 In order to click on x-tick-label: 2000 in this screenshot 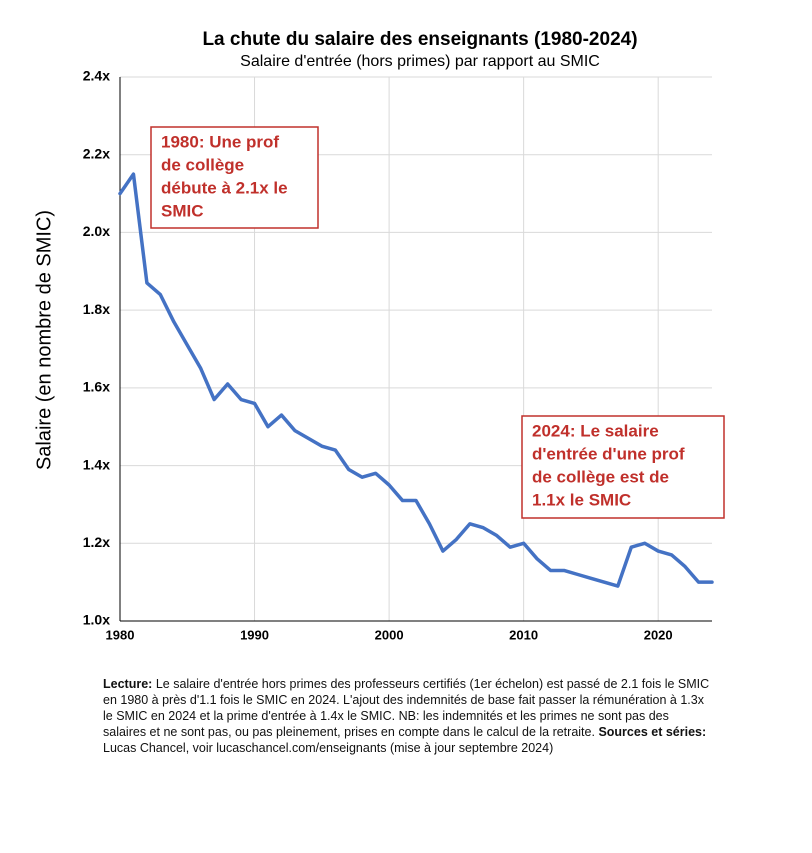, I will do `click(389, 634)`.